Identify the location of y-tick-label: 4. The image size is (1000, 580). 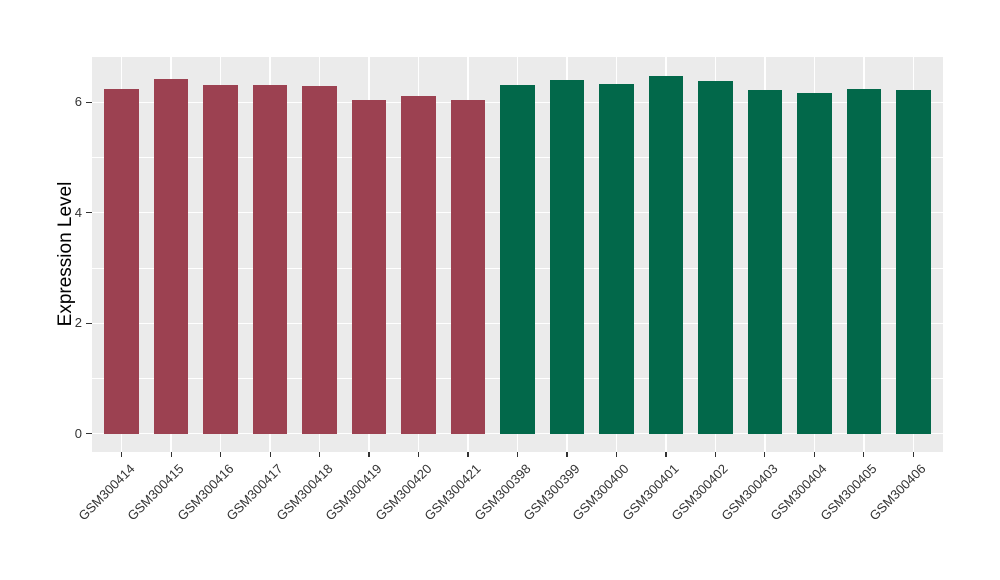
(78, 212).